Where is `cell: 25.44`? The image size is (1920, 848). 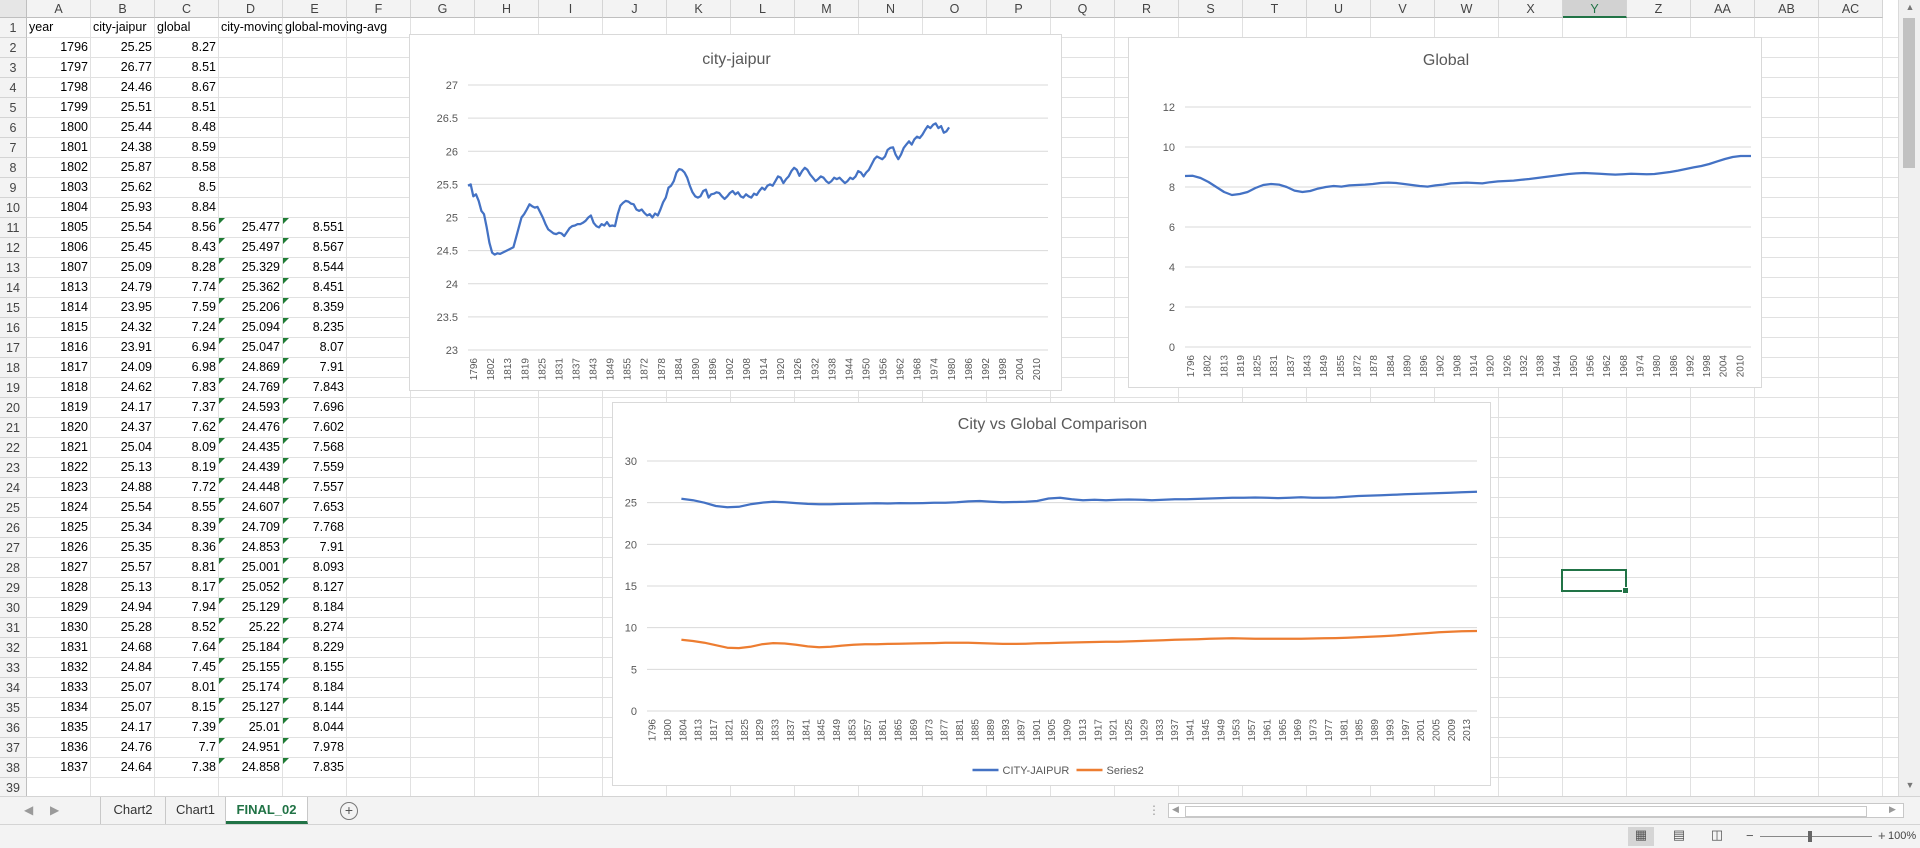
cell: 25.44 is located at coordinates (136, 127).